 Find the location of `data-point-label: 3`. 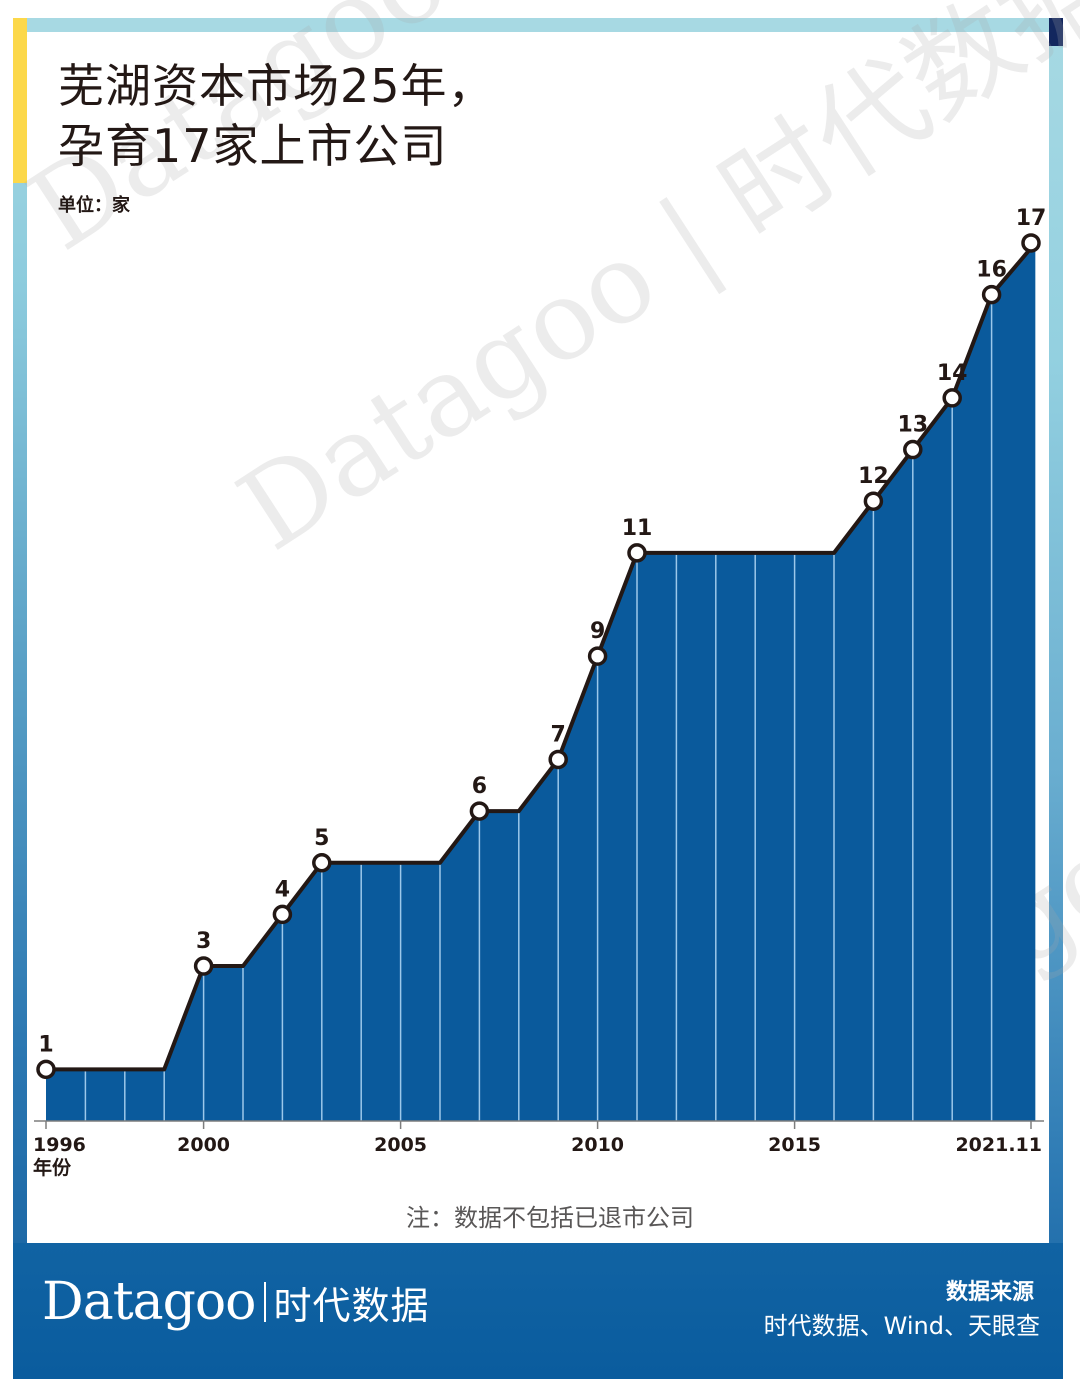

data-point-label: 3 is located at coordinates (203, 941).